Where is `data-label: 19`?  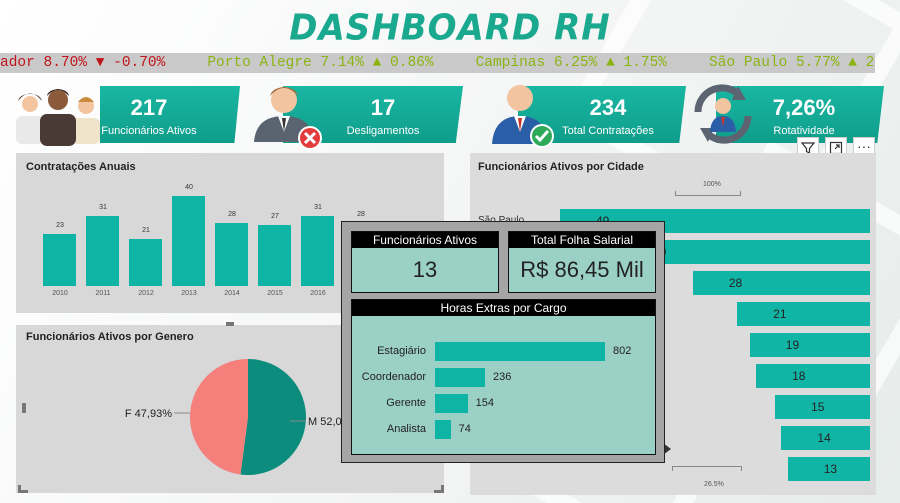
data-label: 19 is located at coordinates (792, 345).